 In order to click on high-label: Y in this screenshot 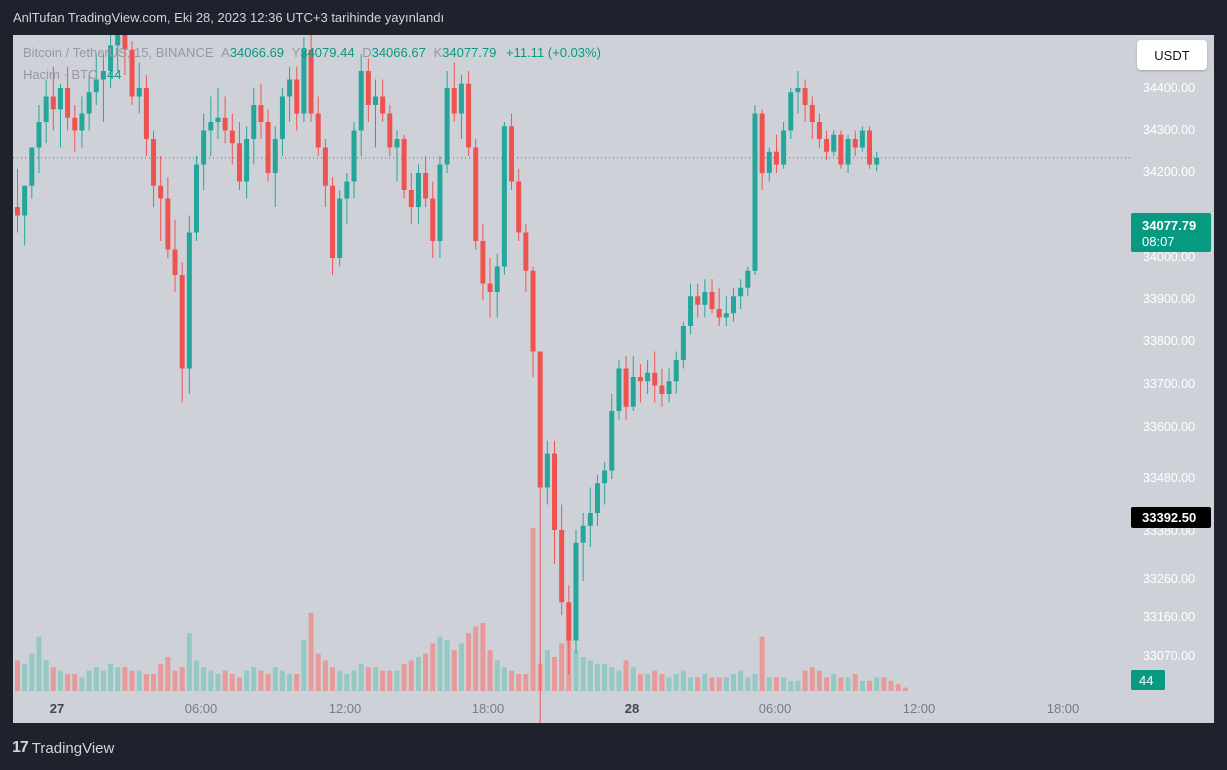, I will do `click(296, 52)`.